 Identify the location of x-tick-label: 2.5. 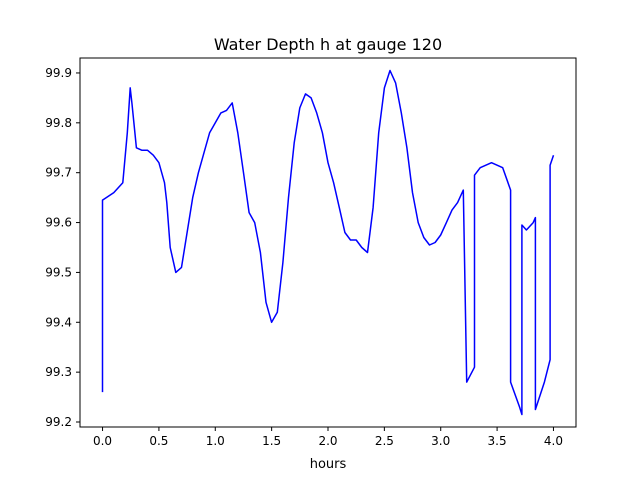
(384, 441).